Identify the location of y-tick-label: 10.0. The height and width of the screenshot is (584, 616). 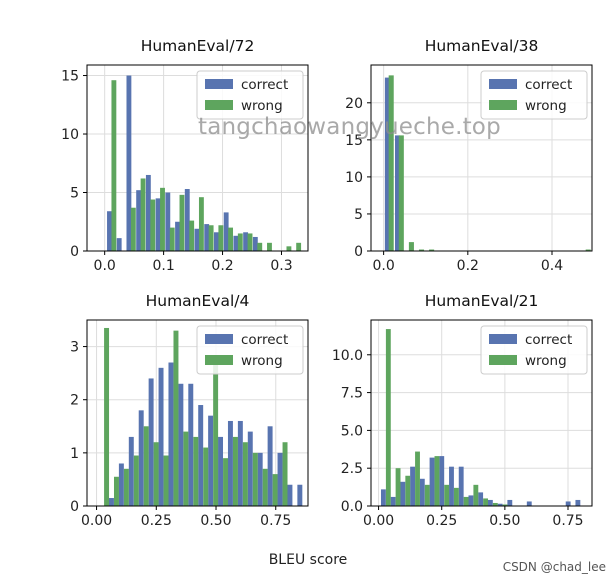
(347, 356).